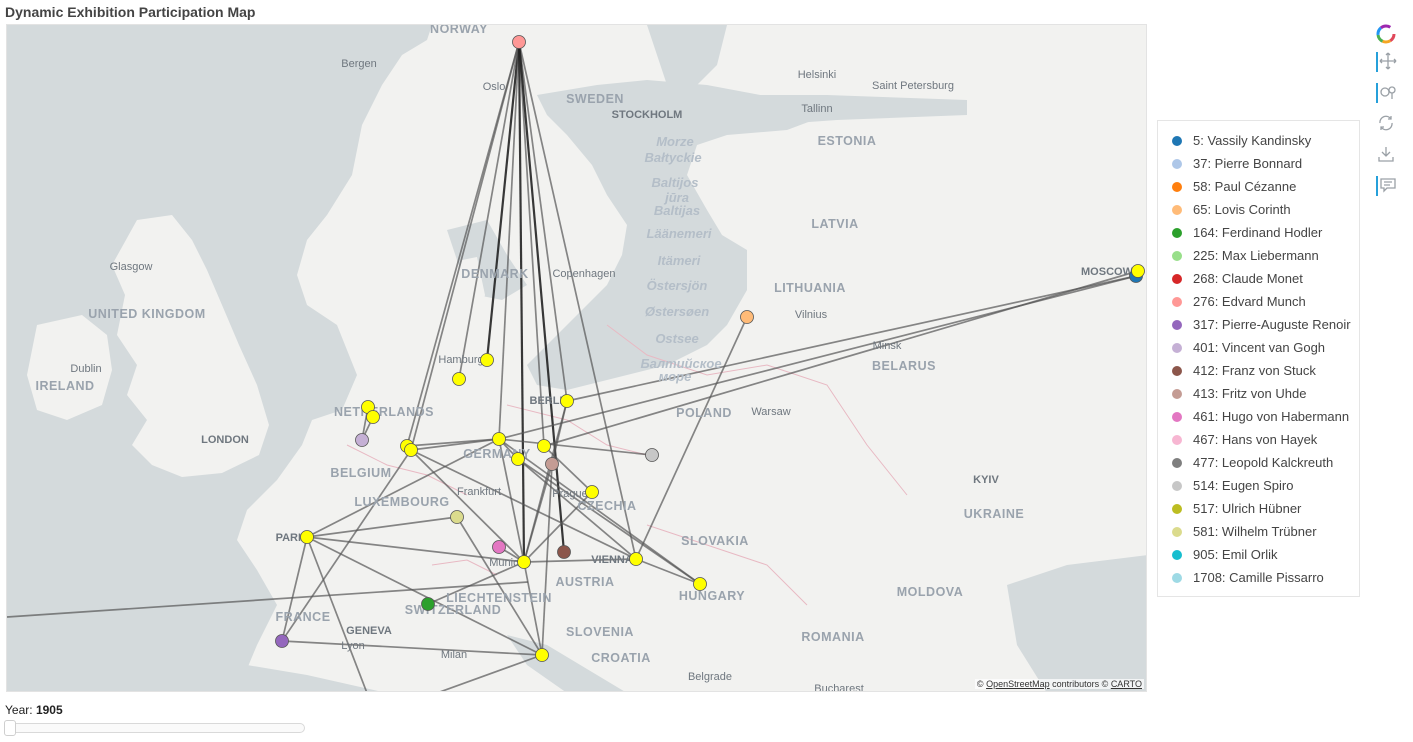  What do you see at coordinates (913, 86) in the screenshot?
I see `city-label: Saint Petersburg` at bounding box center [913, 86].